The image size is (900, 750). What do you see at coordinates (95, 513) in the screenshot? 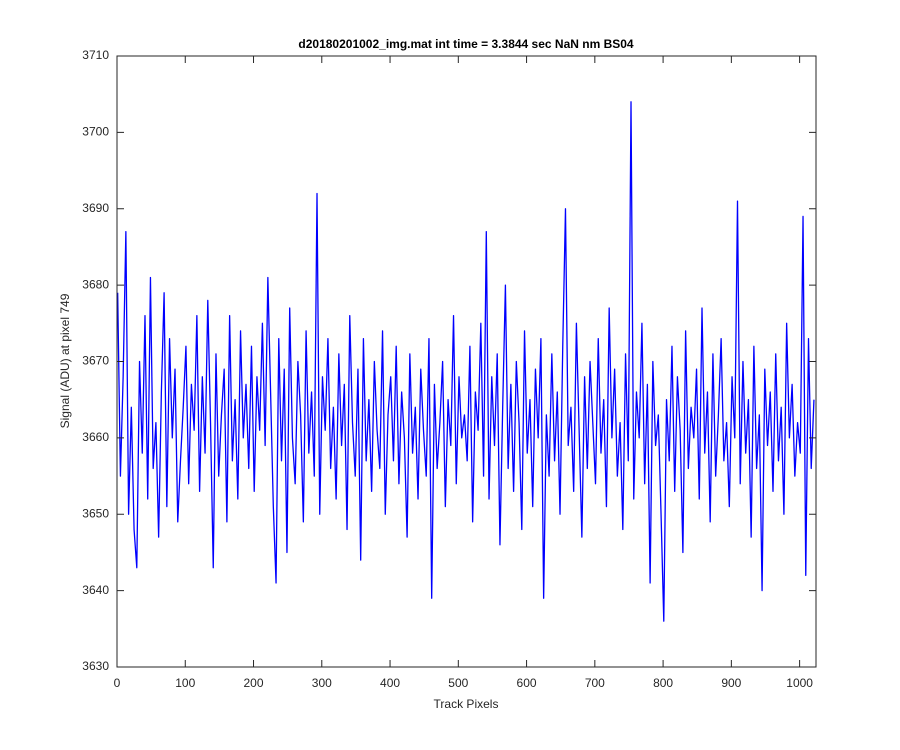
I see `y-tick-label: 3650` at bounding box center [95, 513].